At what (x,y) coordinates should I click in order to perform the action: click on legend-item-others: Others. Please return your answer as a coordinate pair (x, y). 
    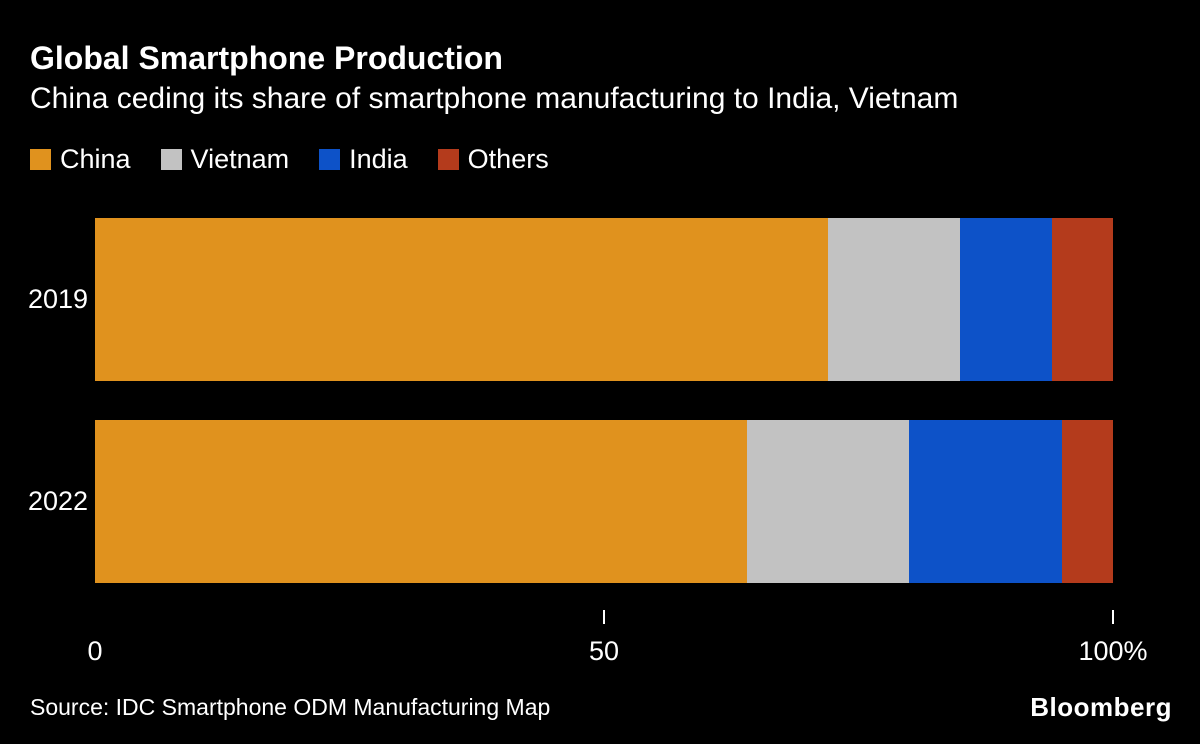
    Looking at the image, I should click on (493, 159).